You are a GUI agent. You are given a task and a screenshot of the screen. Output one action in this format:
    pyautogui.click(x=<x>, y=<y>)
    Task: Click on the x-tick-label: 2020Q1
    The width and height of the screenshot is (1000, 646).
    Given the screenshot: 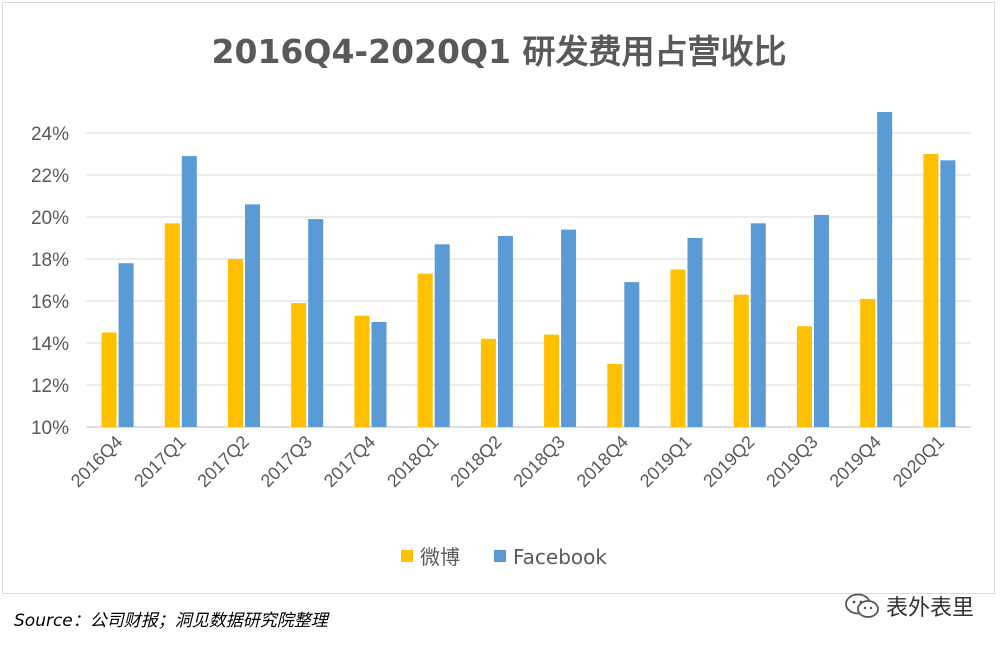 What is the action you would take?
    pyautogui.click(x=918, y=461)
    